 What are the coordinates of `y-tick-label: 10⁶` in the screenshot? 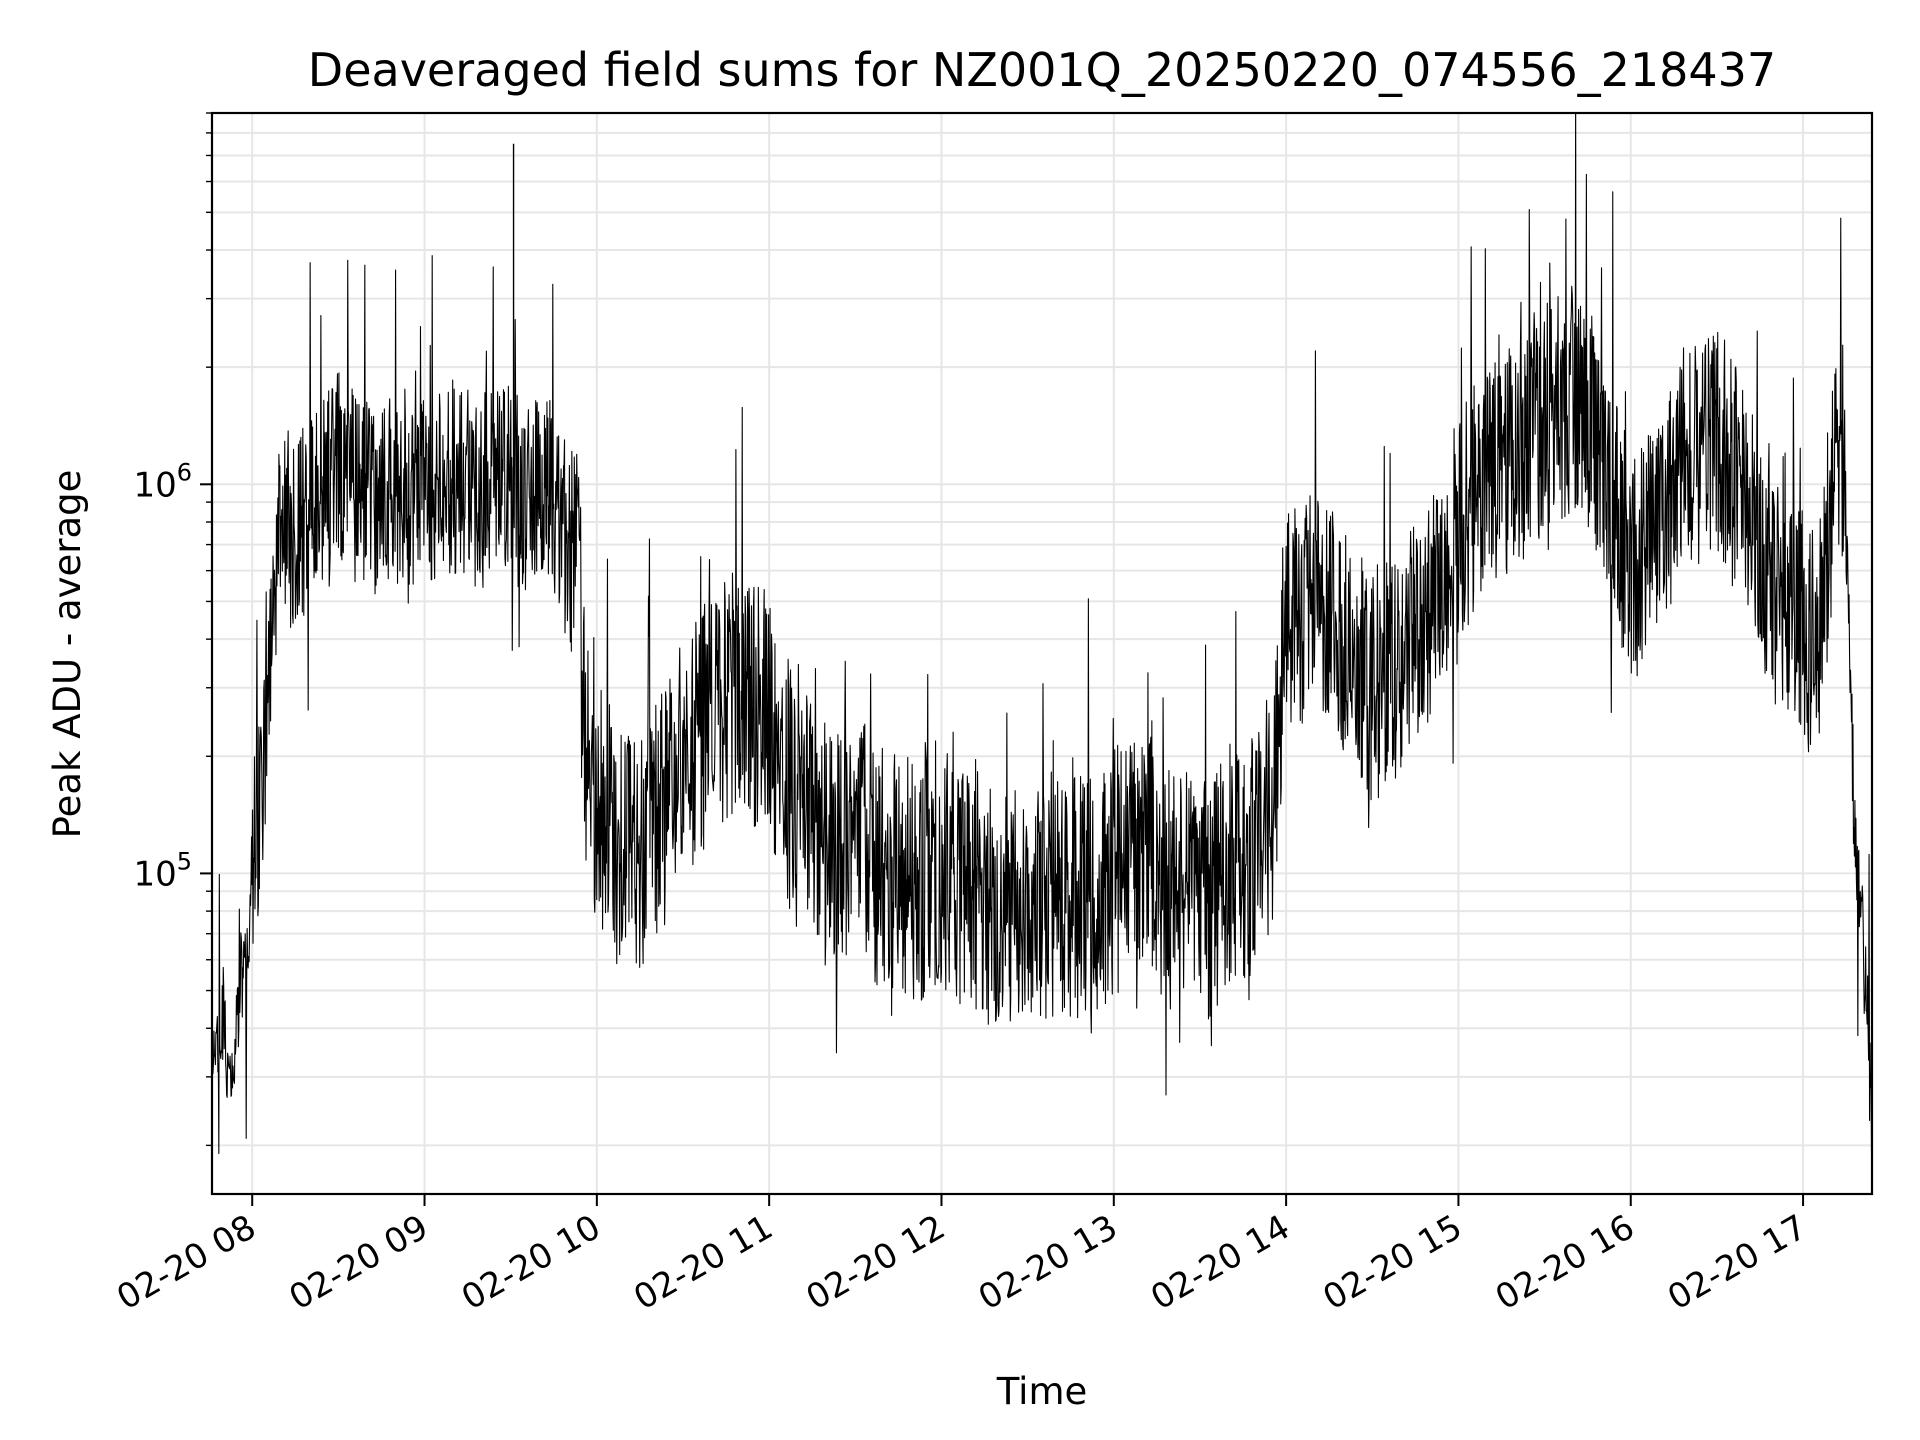 It's located at (162, 481).